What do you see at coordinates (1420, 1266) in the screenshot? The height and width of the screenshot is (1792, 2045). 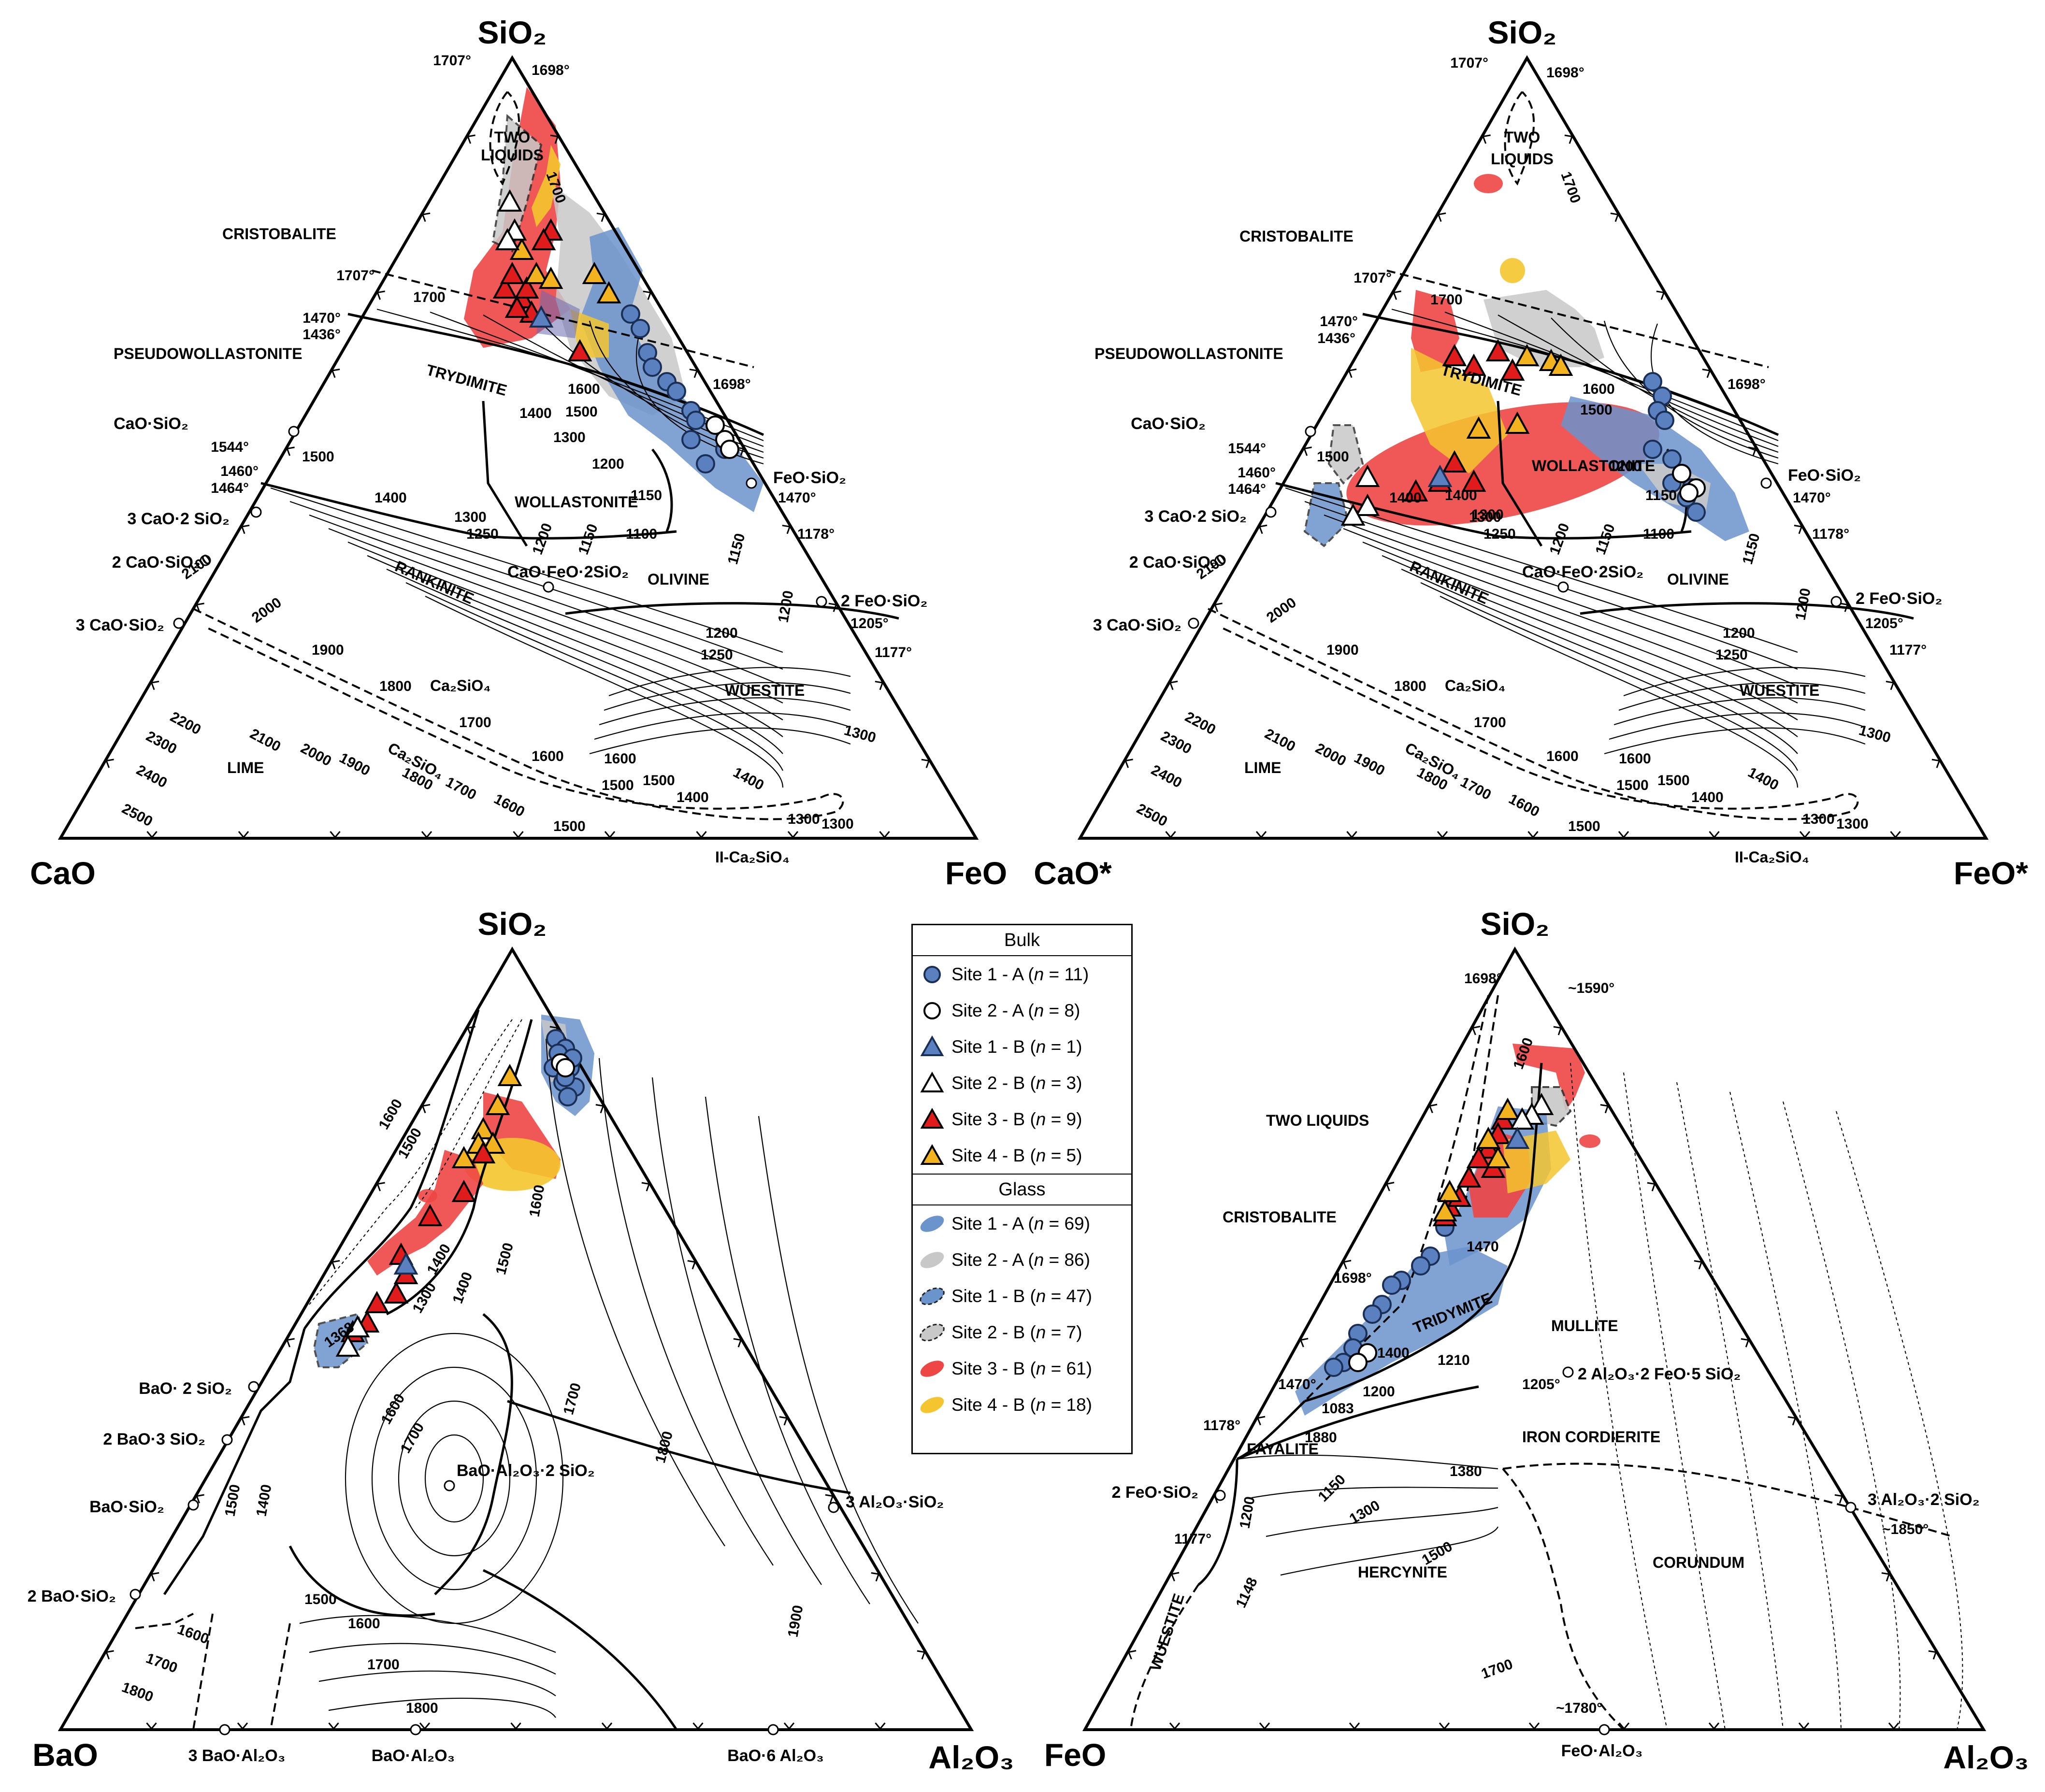 I see `p4-marker-site1-a` at bounding box center [1420, 1266].